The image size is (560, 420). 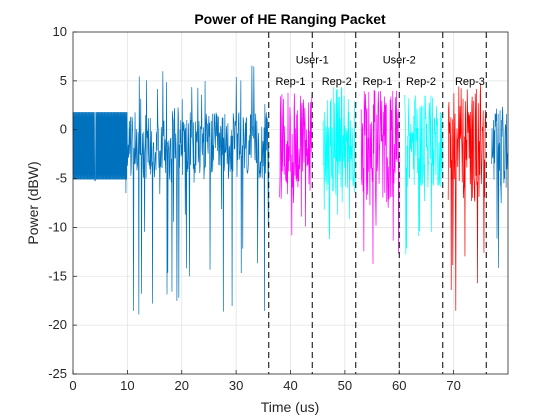 What do you see at coordinates (57, 324) in the screenshot?
I see `y-tick-label: -20` at bounding box center [57, 324].